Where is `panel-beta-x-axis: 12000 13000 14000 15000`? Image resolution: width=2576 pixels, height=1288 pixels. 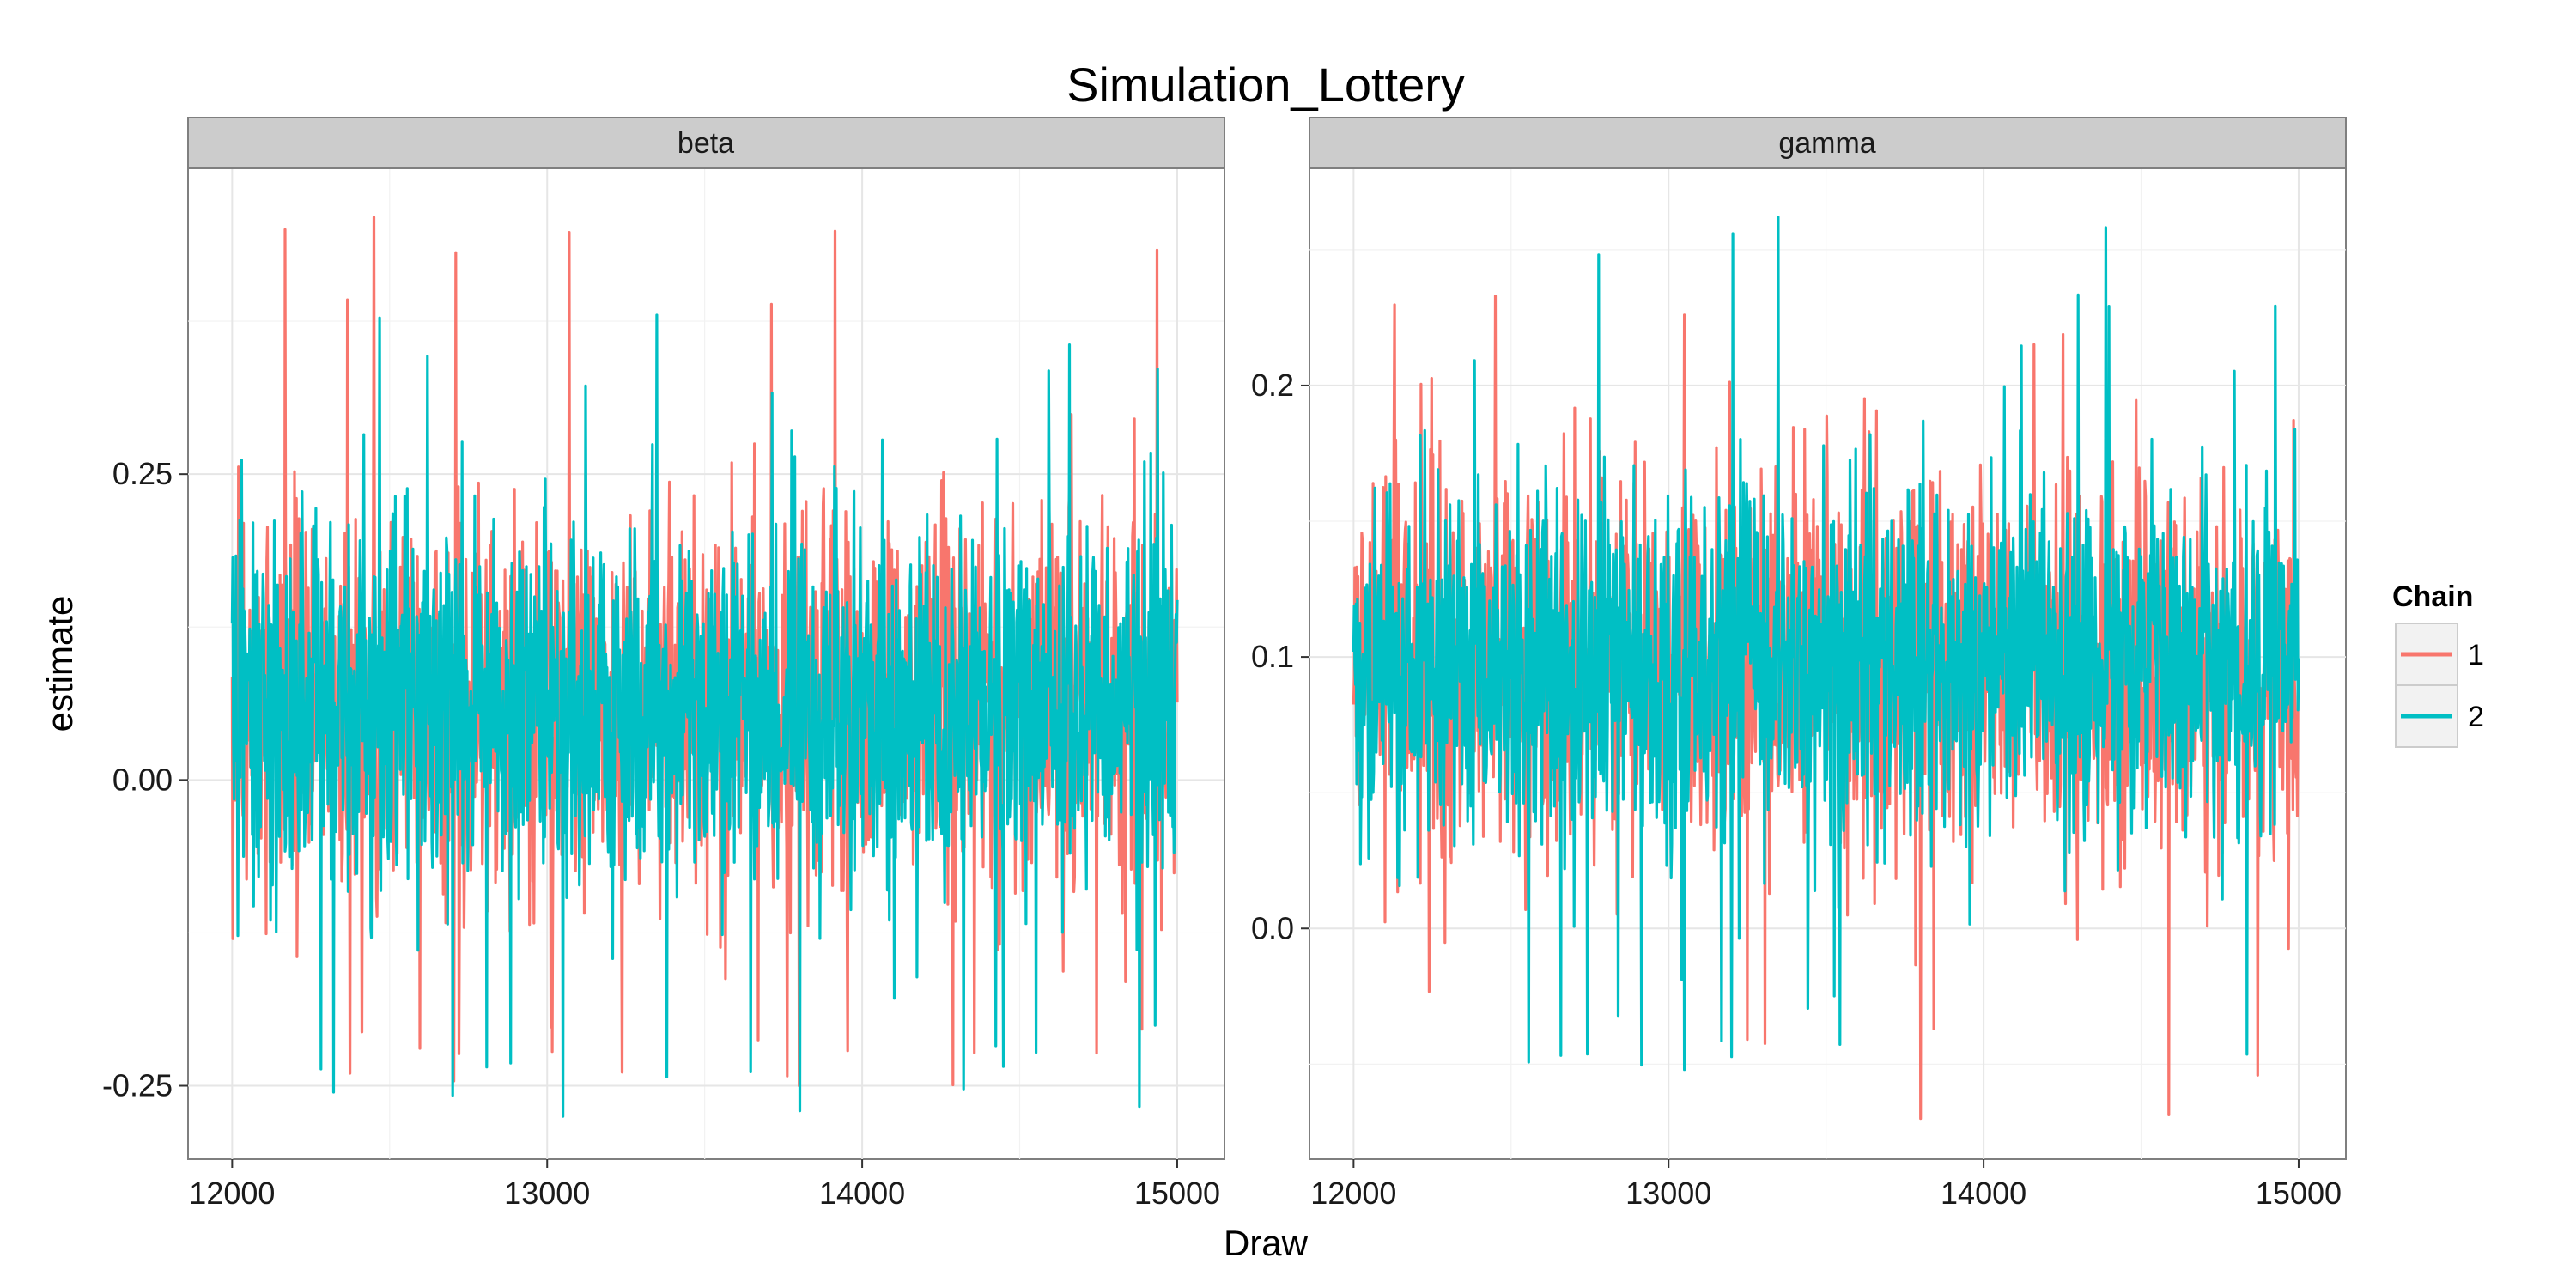
panel-beta-x-axis: 12000 13000 14000 15000 is located at coordinates (704, 1185).